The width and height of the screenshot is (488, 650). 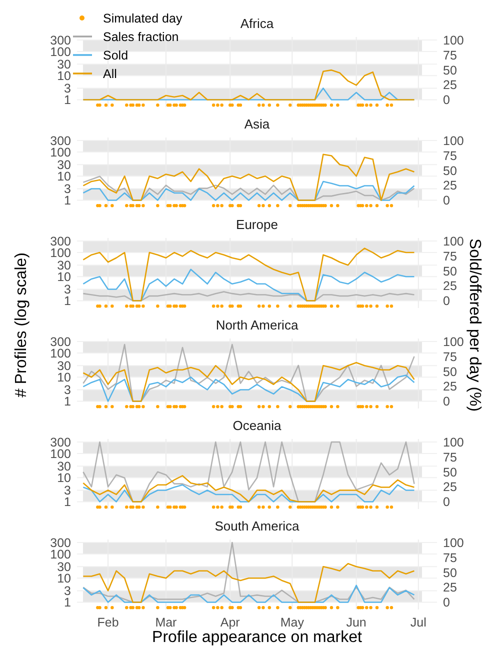 What do you see at coordinates (292, 623) in the screenshot?
I see `x-tick-label: May` at bounding box center [292, 623].